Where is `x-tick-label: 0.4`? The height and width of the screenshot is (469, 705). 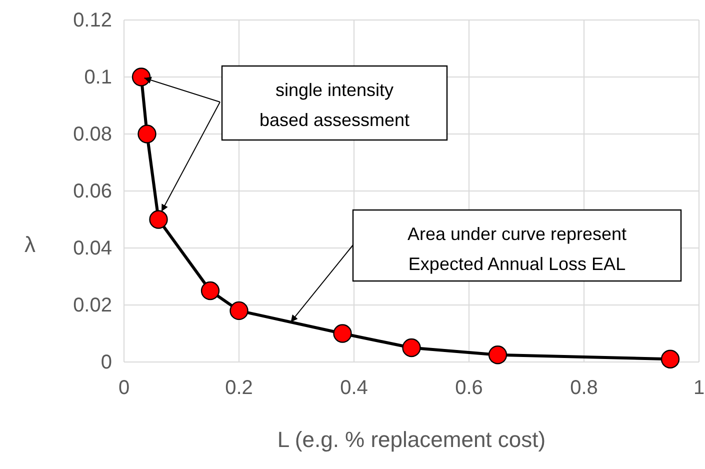 x-tick-label: 0.4 is located at coordinates (354, 388).